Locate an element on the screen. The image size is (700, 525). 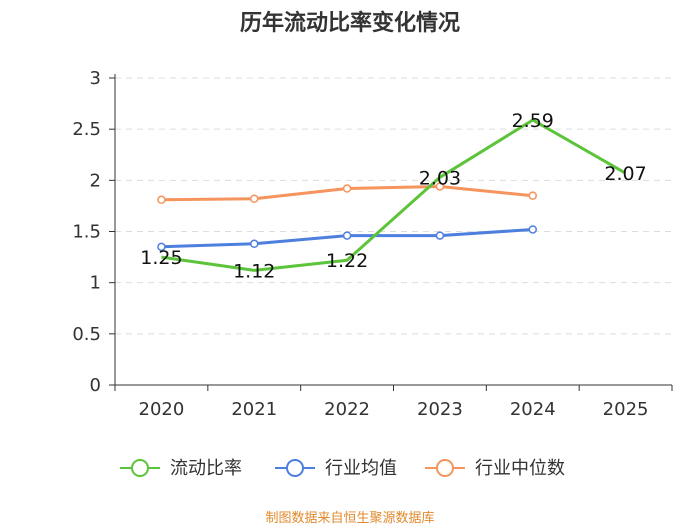
legend-item-0: 流动比率 is located at coordinates (181, 468).